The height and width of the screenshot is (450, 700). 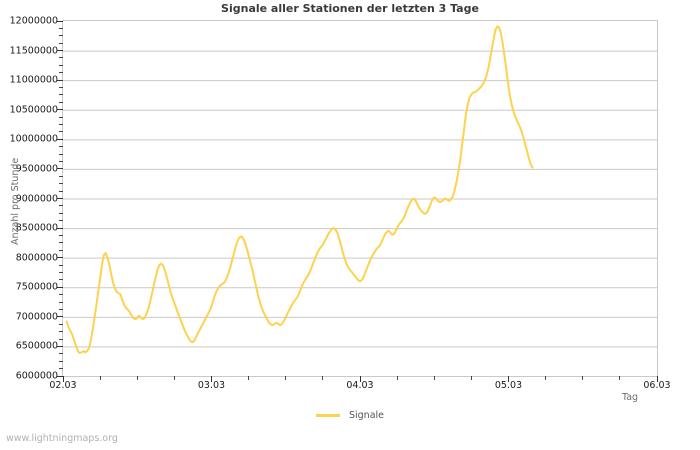 I want to click on y-tick-label: 7500000, so click(x=36, y=287).